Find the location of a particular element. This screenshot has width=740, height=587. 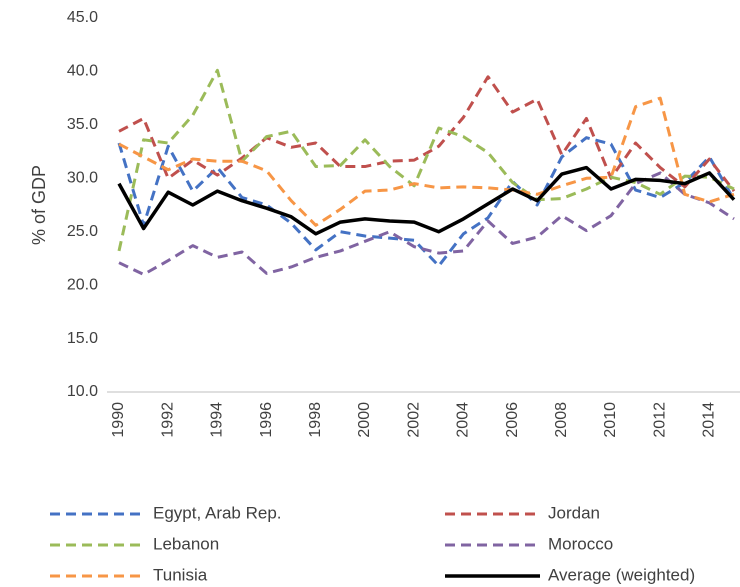

x-tick-label: 1998 is located at coordinates (315, 420).